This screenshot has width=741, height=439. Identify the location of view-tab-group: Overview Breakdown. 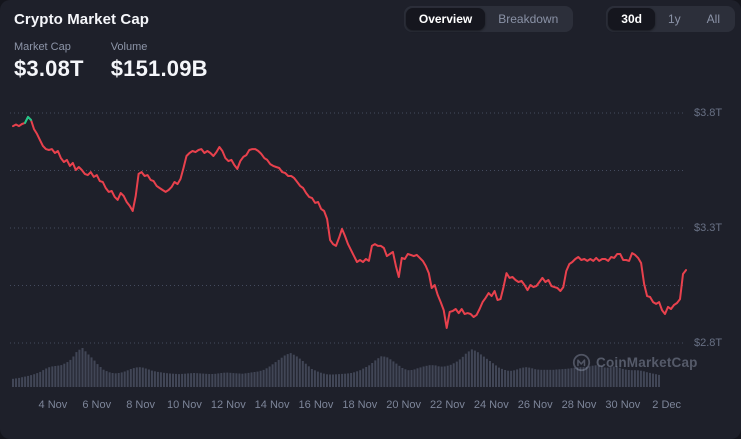
(488, 19).